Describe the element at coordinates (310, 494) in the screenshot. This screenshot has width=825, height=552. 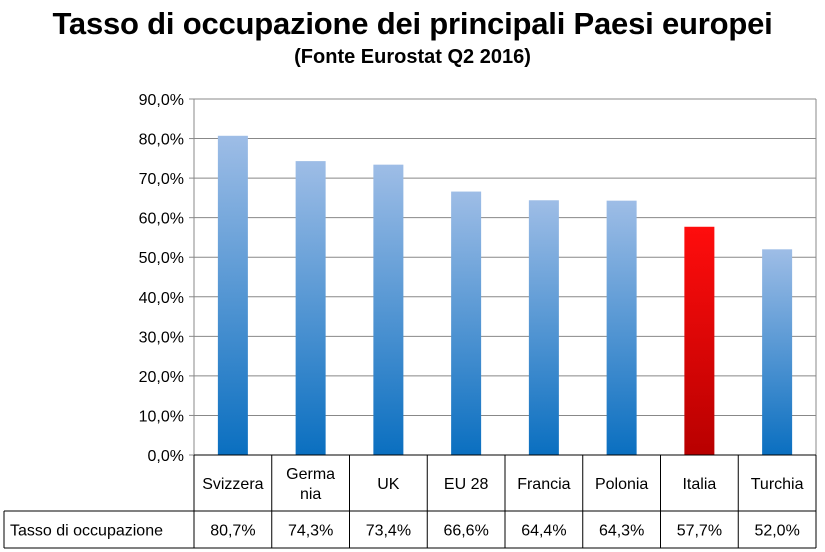
I see `category-label: nia` at that location.